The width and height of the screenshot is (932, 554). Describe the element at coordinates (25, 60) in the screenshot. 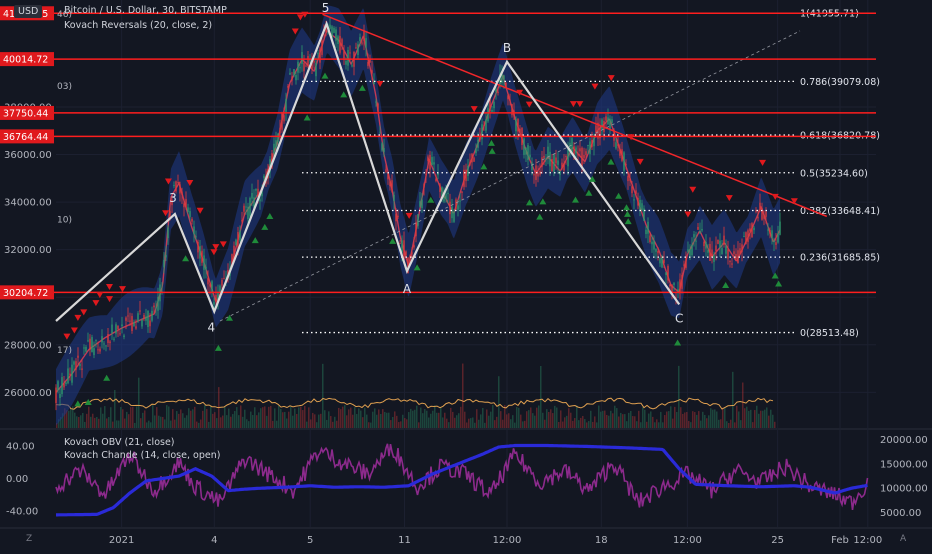

I see `price-tag-label: 40014.72` at that location.